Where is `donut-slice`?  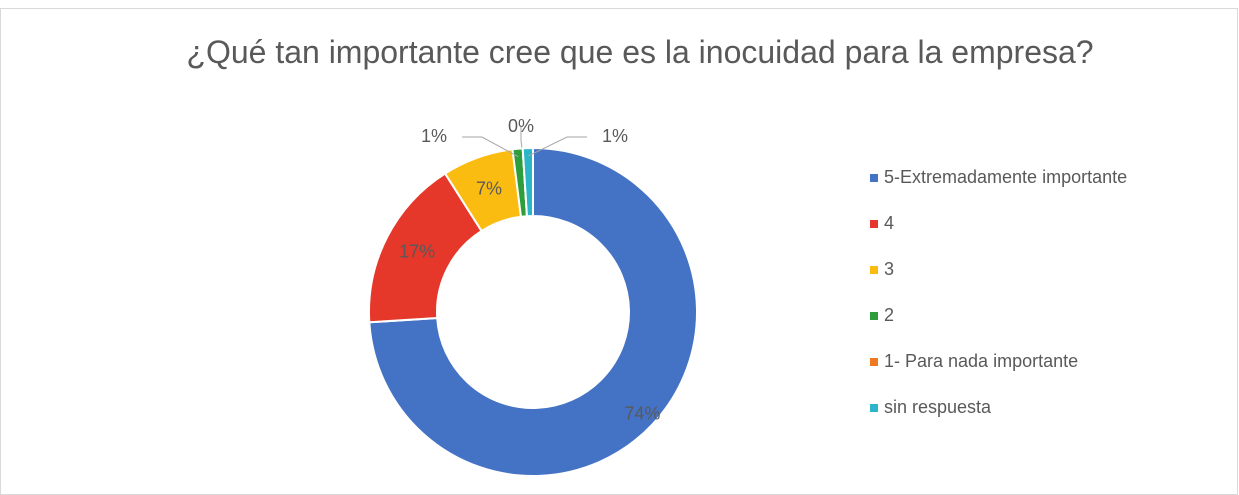
donut-slice is located at coordinates (527, 182).